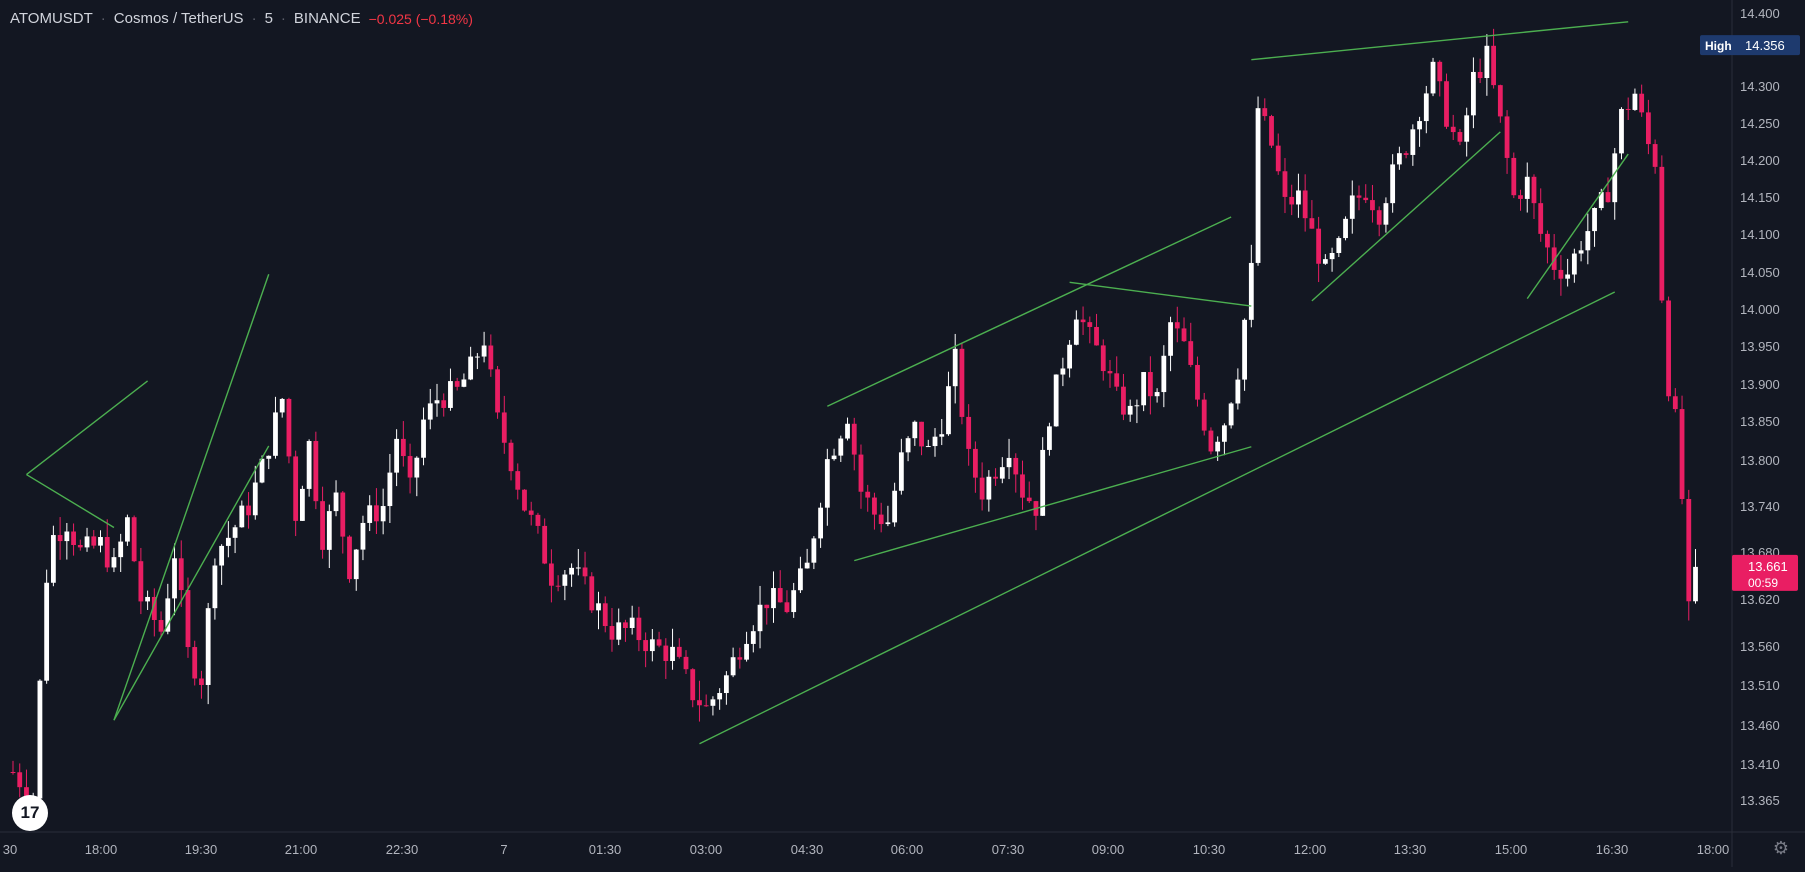 The image size is (1805, 872). What do you see at coordinates (1511, 849) in the screenshot?
I see `x-axis-tick-label: 15:00` at bounding box center [1511, 849].